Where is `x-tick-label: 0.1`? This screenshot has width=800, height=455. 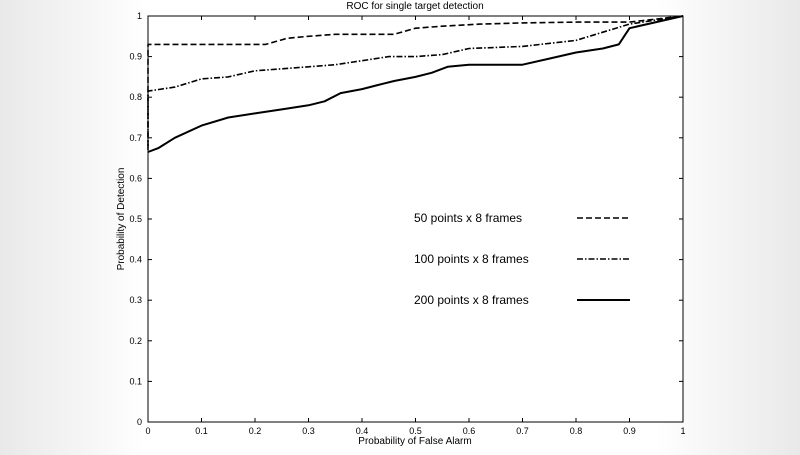 x-tick-label: 0.1 is located at coordinates (201, 431).